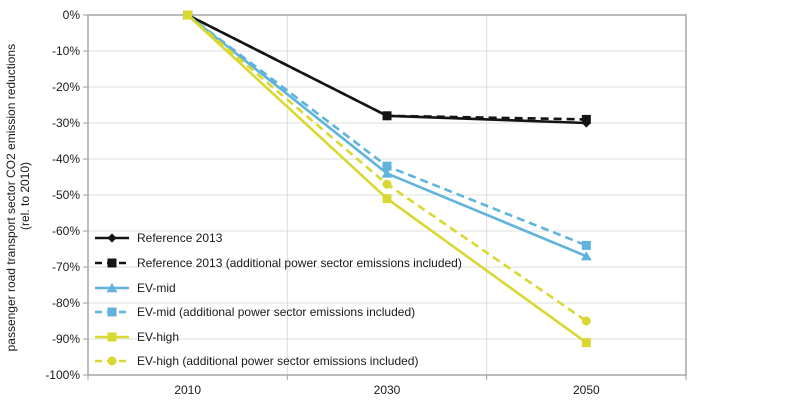 The height and width of the screenshot is (406, 804). Describe the element at coordinates (156, 287) in the screenshot. I see `legend-label: EV-mid` at that location.